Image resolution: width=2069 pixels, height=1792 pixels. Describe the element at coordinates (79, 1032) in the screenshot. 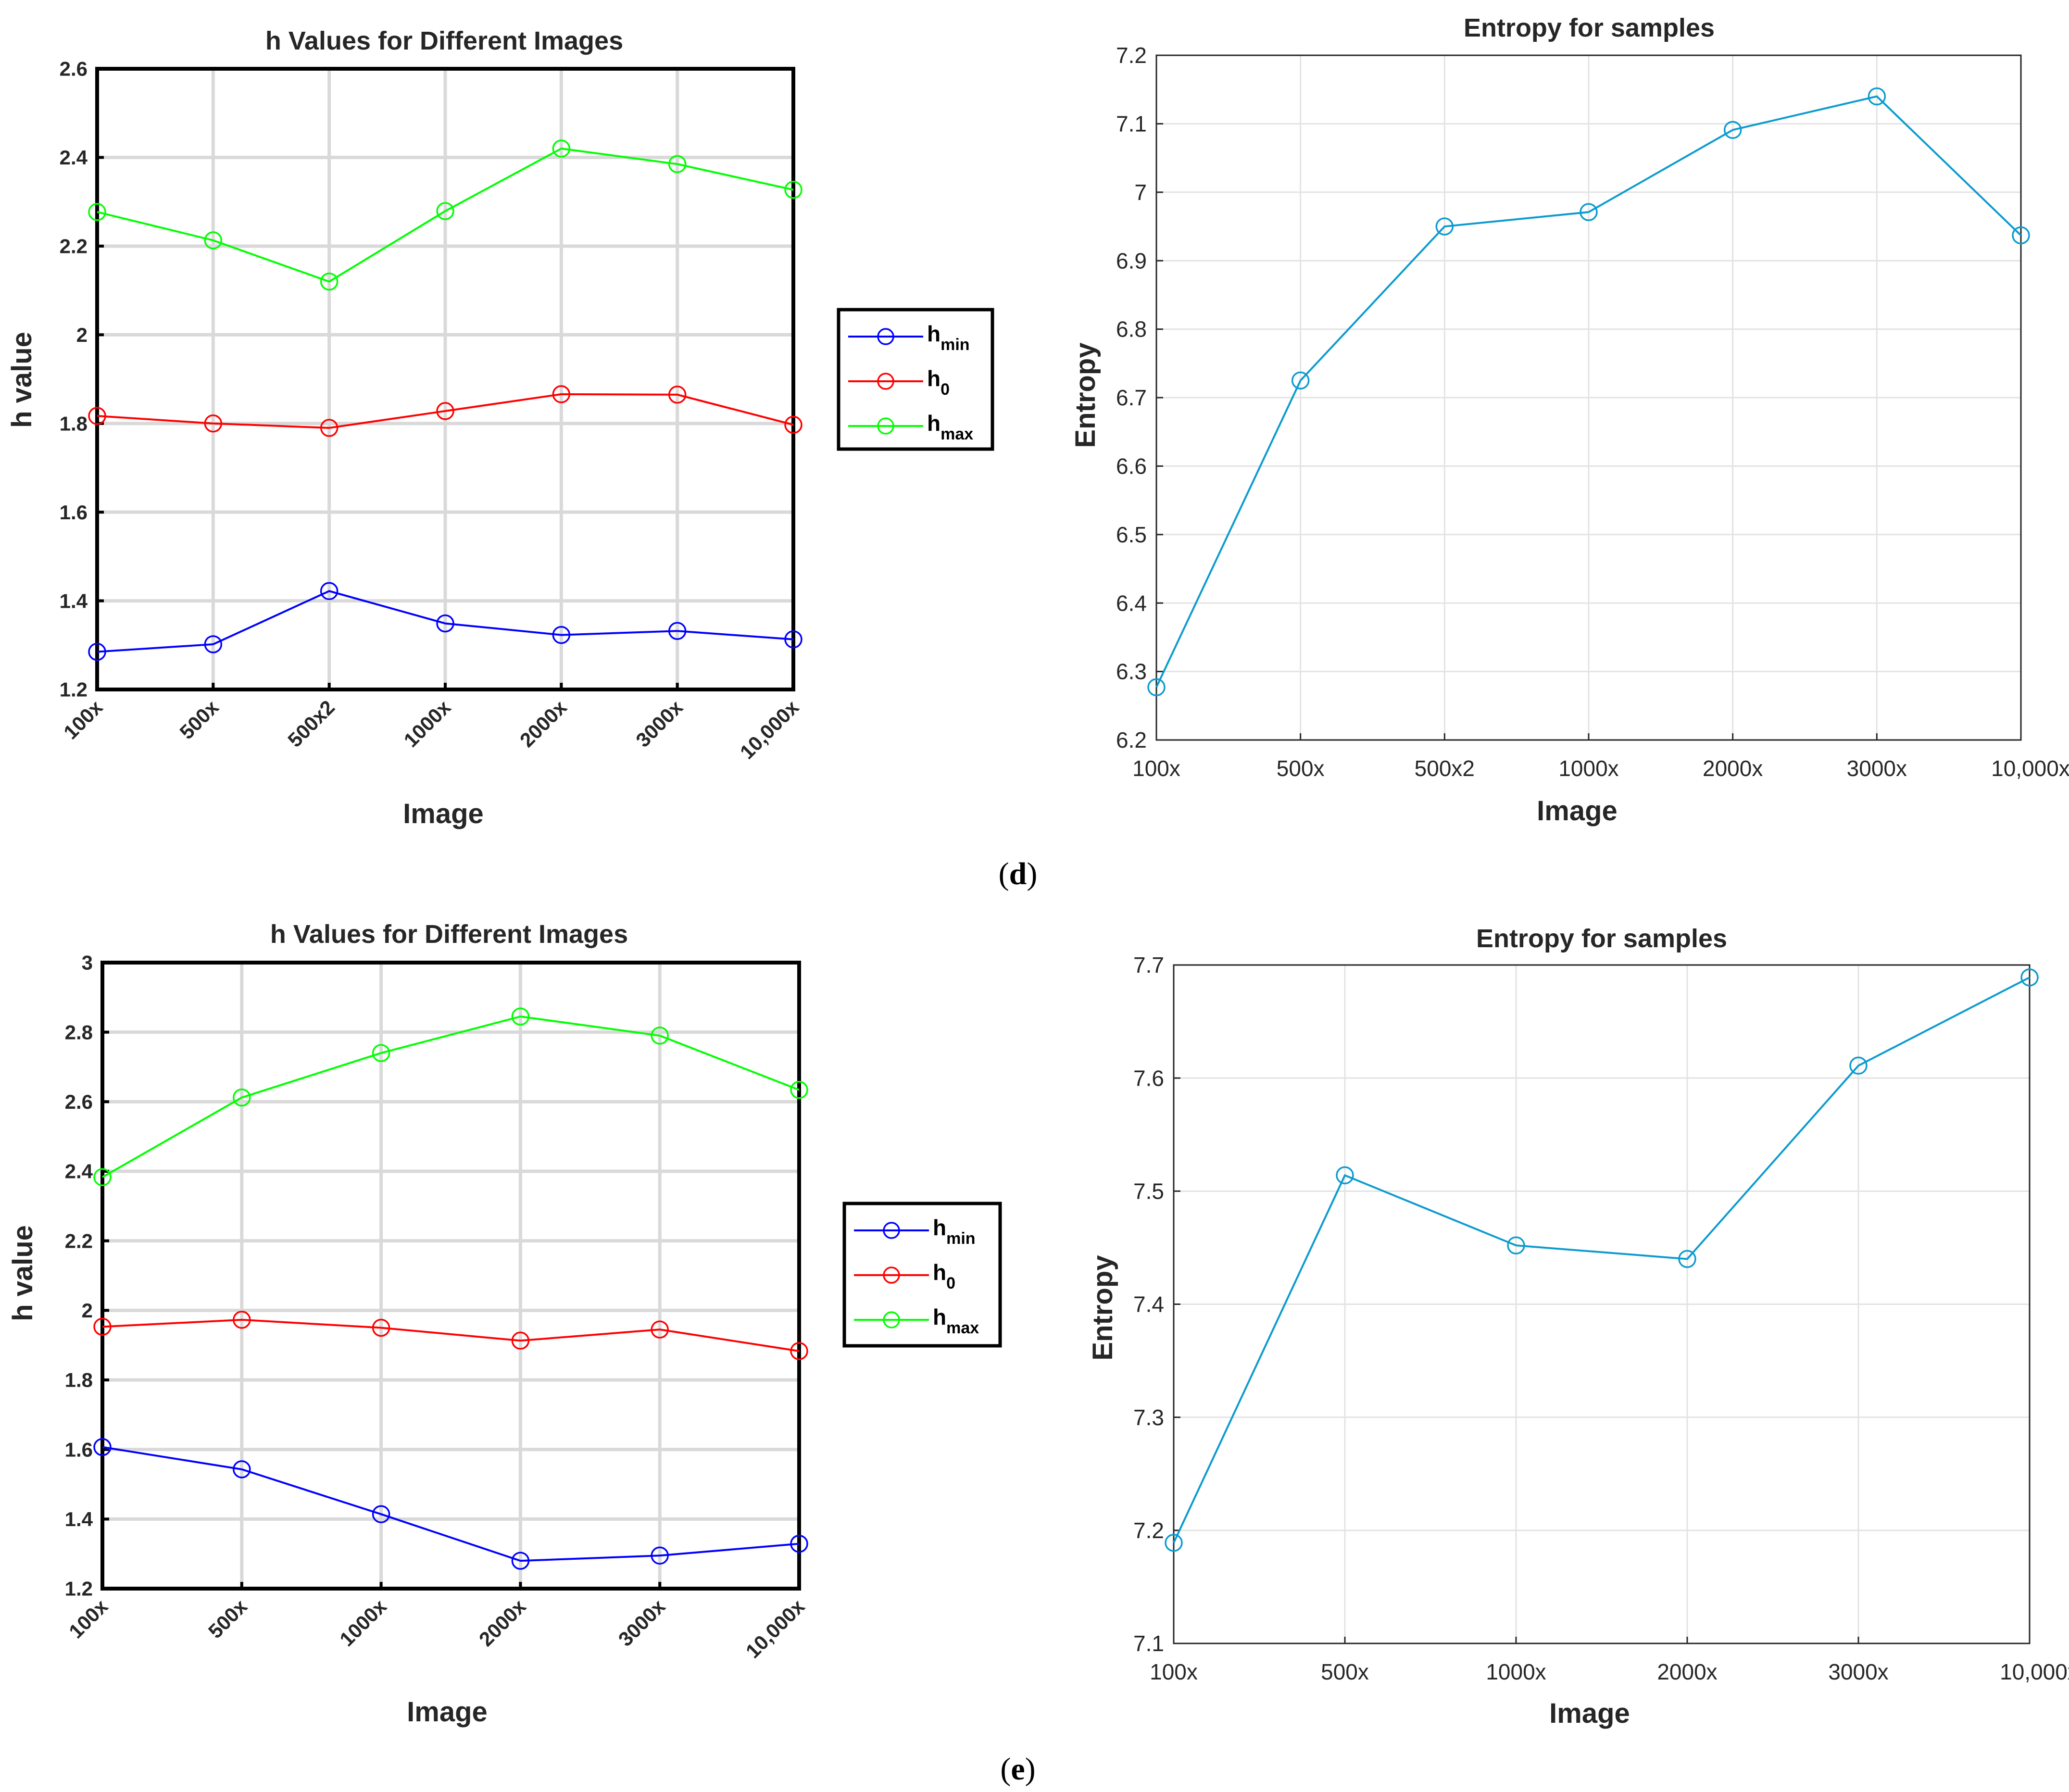

I see `y-tick-label: 2.8` at that location.